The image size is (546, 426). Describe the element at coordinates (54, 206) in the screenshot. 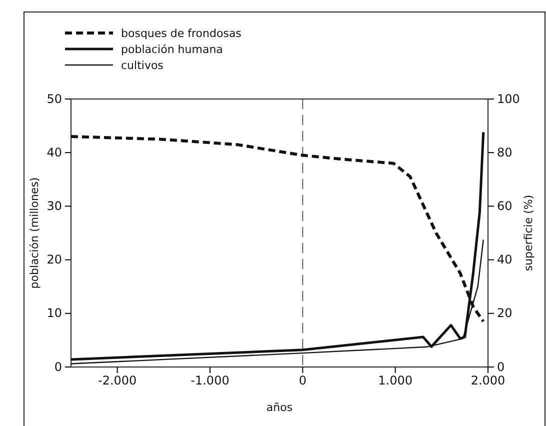

I see `y-tick-label: 30` at that location.